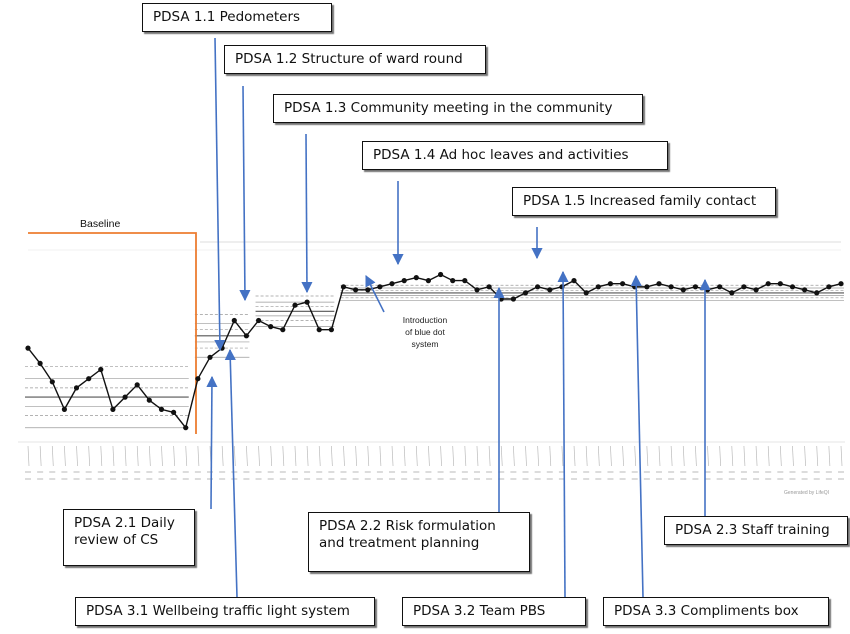 This screenshot has height=634, width=850. I want to click on baseline-marker, so click(112, 333).